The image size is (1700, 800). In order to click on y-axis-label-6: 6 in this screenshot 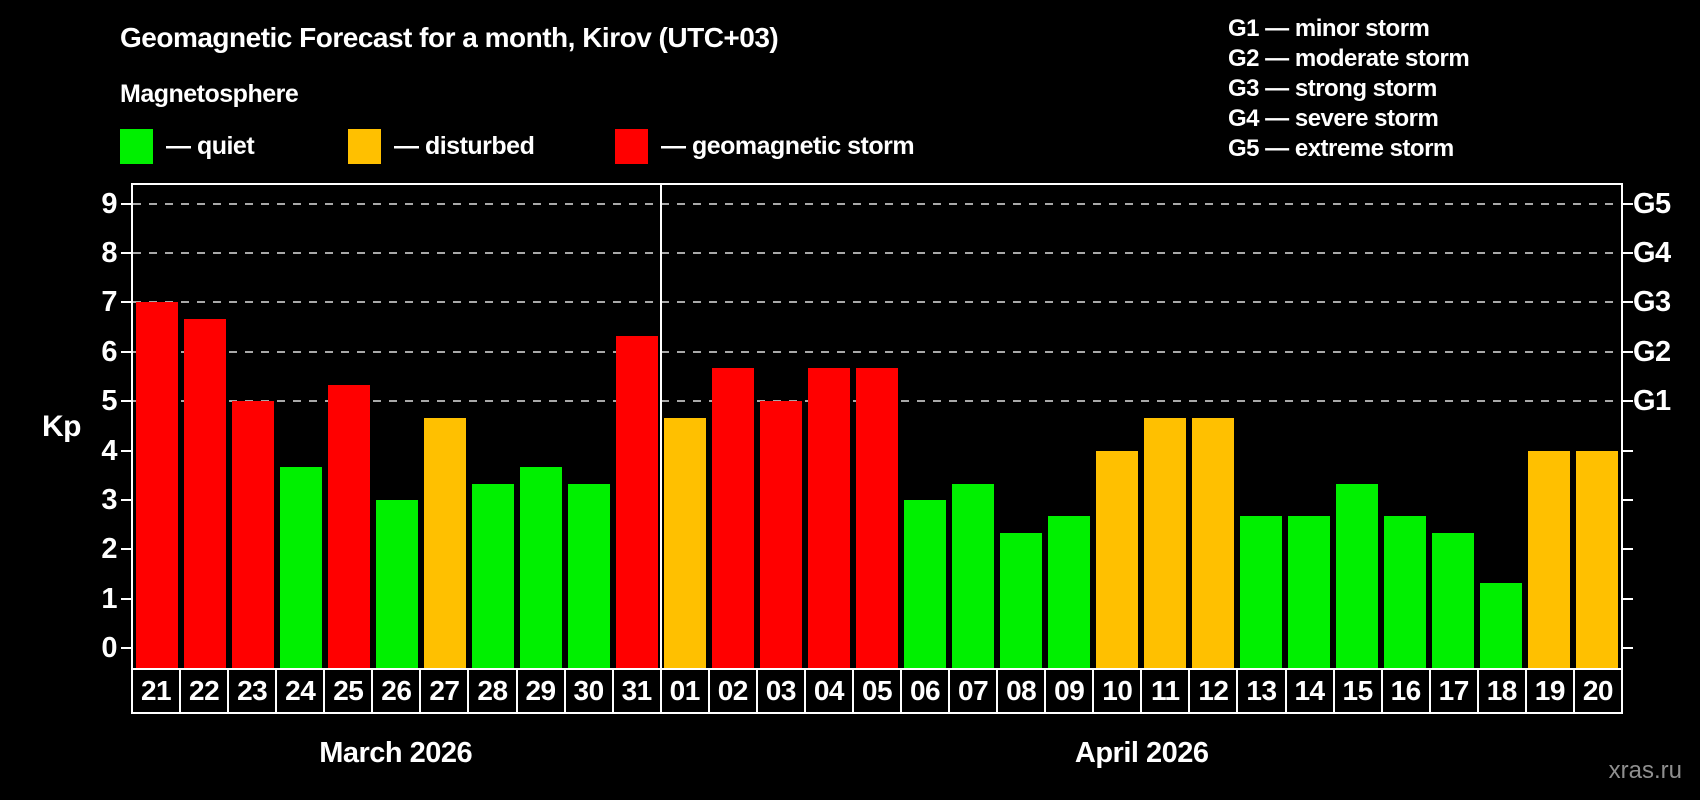, I will do `click(109, 351)`.